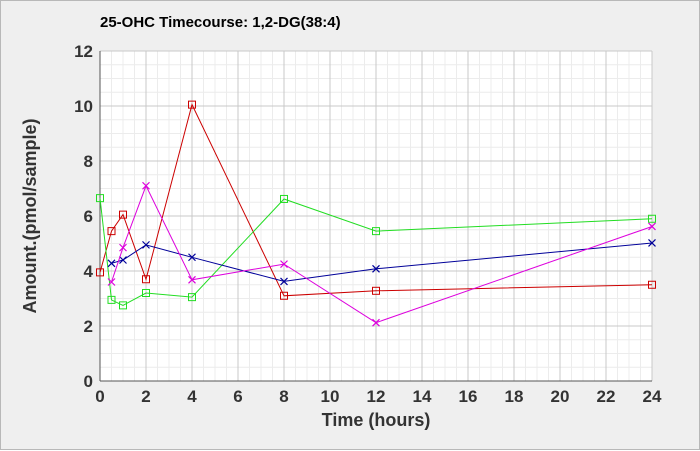 The height and width of the screenshot is (451, 700). I want to click on x-tick-label: 14, so click(422, 396).